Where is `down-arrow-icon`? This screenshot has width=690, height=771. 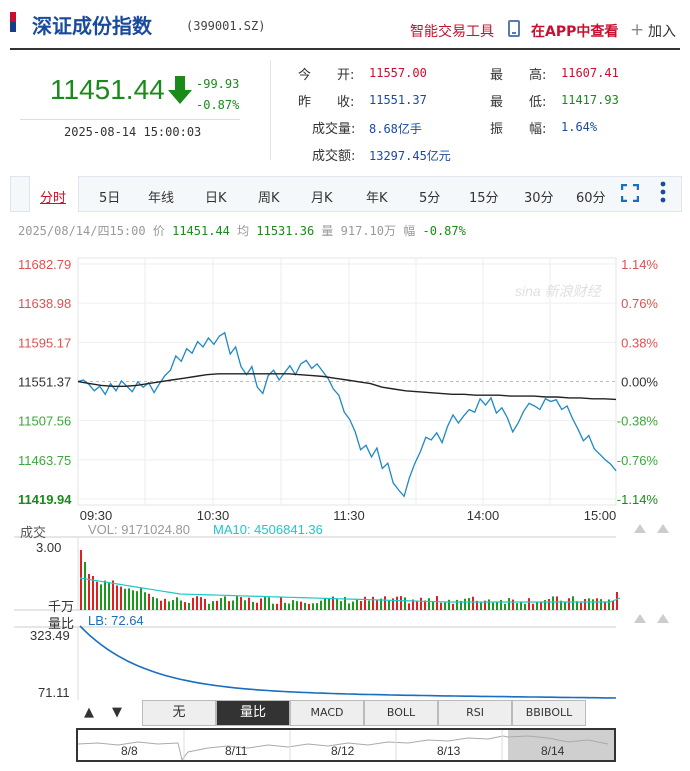
down-arrow-icon is located at coordinates (180, 90).